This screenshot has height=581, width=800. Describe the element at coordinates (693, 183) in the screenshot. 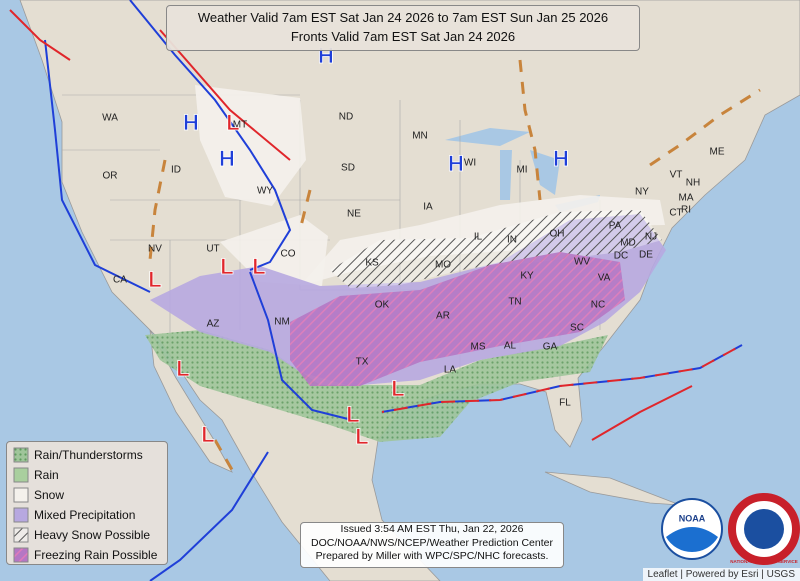

I see `state-label: NH` at that location.